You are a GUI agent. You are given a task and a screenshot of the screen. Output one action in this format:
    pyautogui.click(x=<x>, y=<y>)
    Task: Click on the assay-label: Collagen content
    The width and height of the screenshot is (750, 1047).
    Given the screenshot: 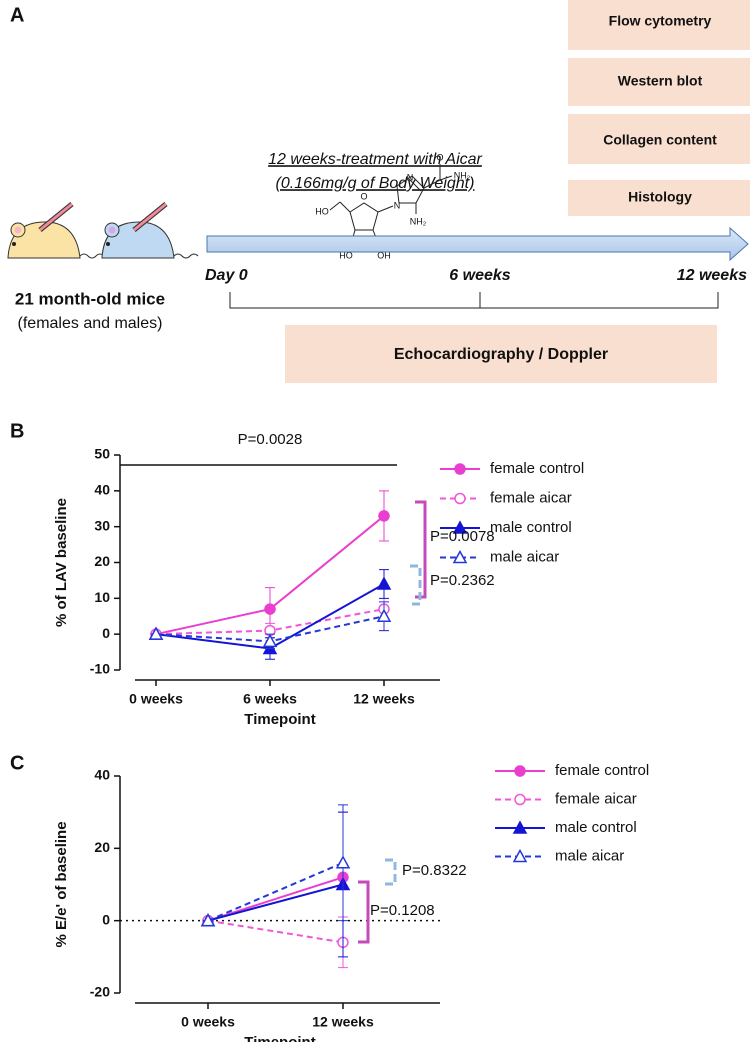 What is the action you would take?
    pyautogui.click(x=660, y=140)
    